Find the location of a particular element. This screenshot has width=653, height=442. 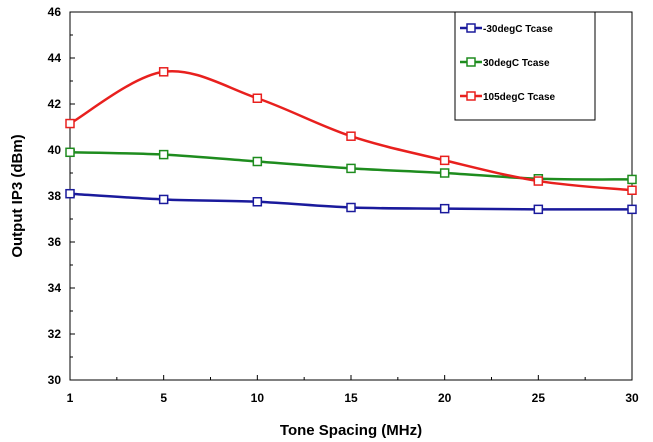

legend-label: 105degC Tcase is located at coordinates (519, 97).